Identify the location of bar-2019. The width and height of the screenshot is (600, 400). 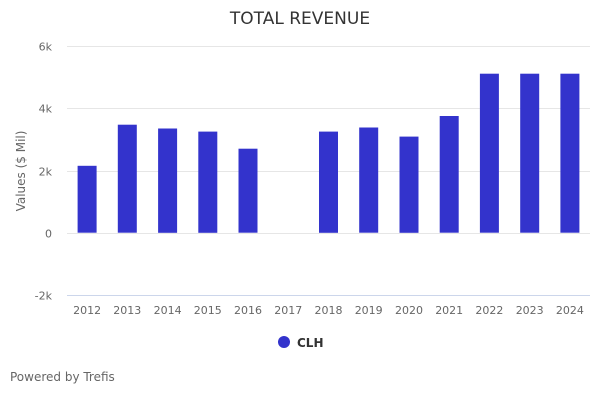
(369, 180).